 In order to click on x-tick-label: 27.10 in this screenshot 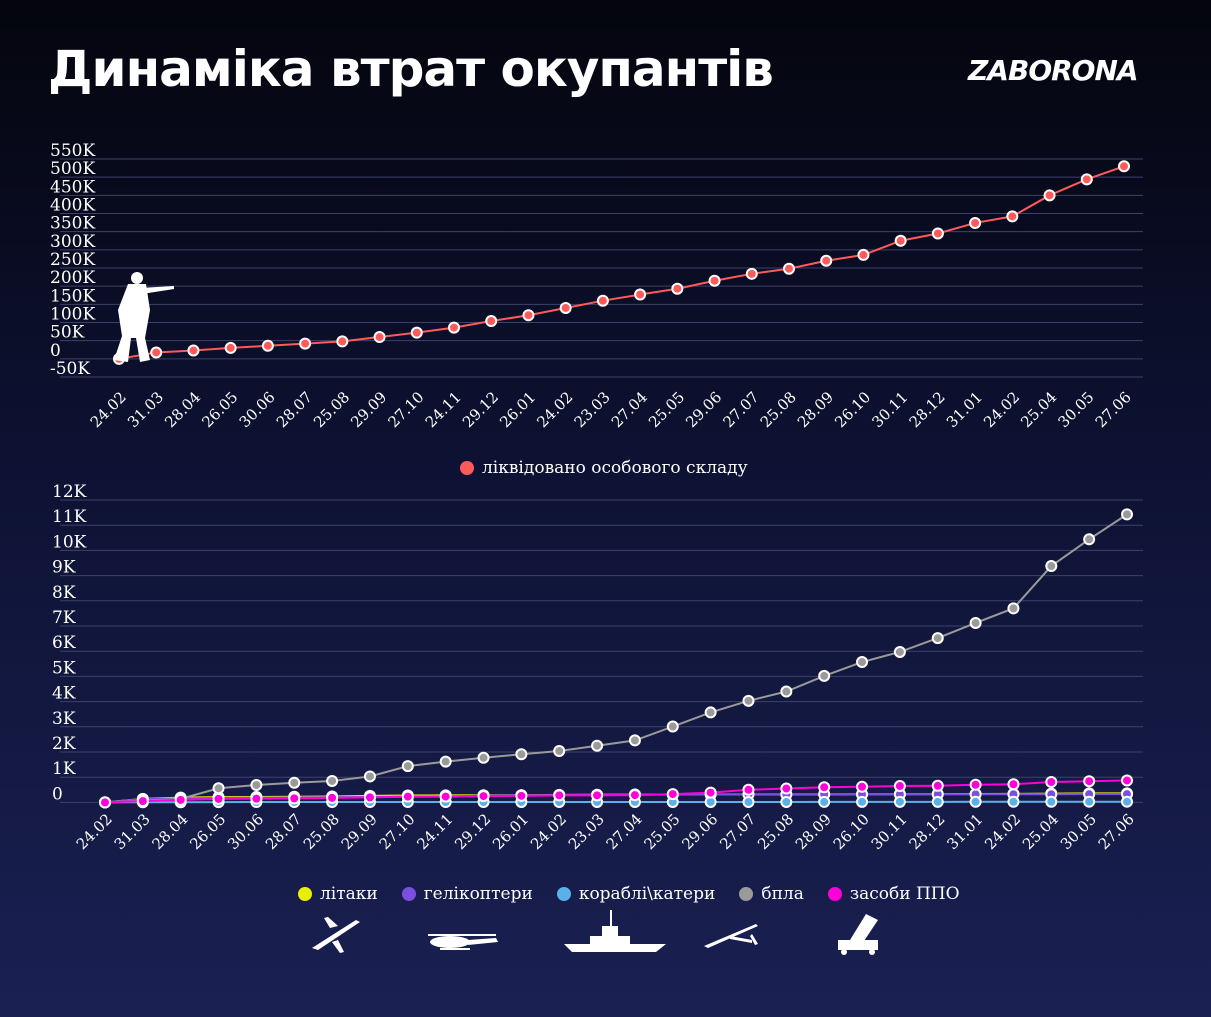, I will do `click(397, 831)`.